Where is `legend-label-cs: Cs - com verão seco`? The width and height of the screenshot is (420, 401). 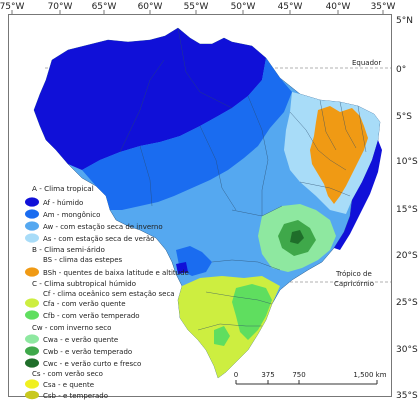
legend-label-cs: Cs - com verão seco is located at coordinates (67, 374).